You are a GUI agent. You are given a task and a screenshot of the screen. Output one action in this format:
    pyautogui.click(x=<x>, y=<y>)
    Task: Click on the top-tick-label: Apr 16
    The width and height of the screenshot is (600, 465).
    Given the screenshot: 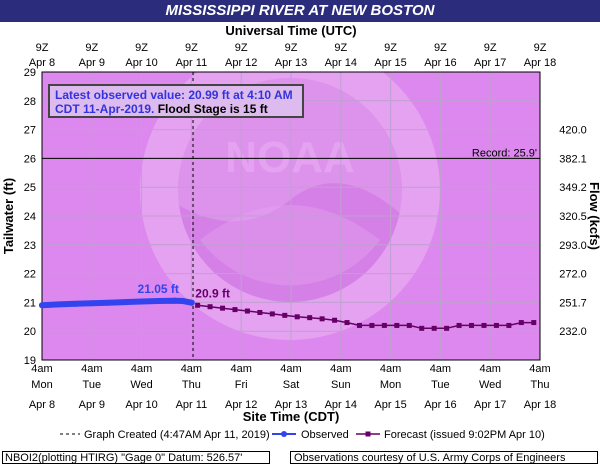 What is the action you would take?
    pyautogui.click(x=440, y=63)
    